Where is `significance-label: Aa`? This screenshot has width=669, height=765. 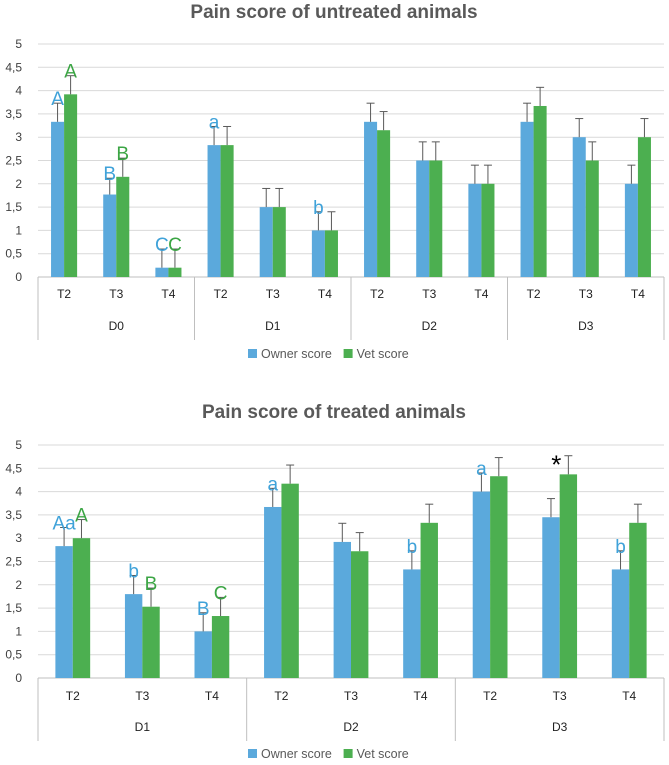 significance-label: Aa is located at coordinates (64, 523).